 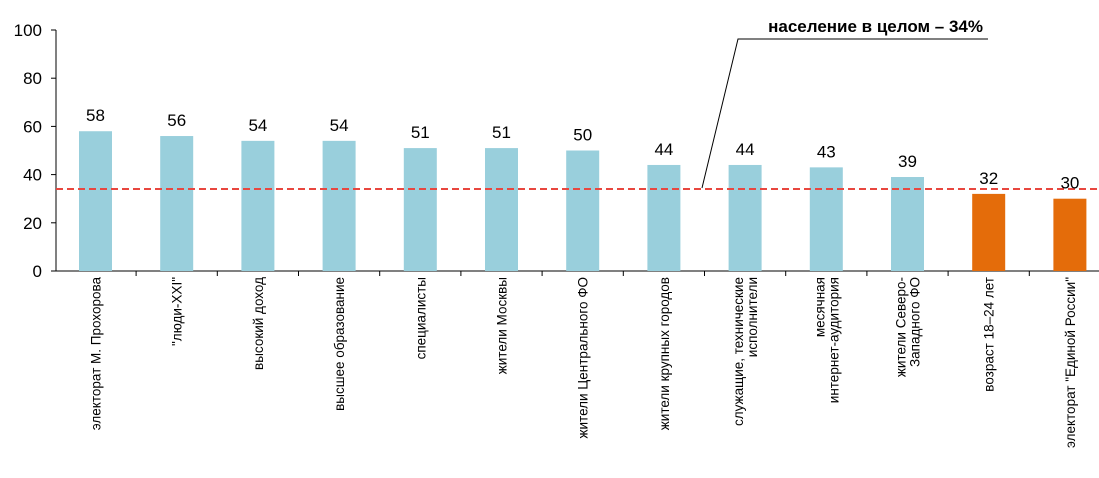 I want to click on category-label: высшее образование, so click(x=339, y=344).